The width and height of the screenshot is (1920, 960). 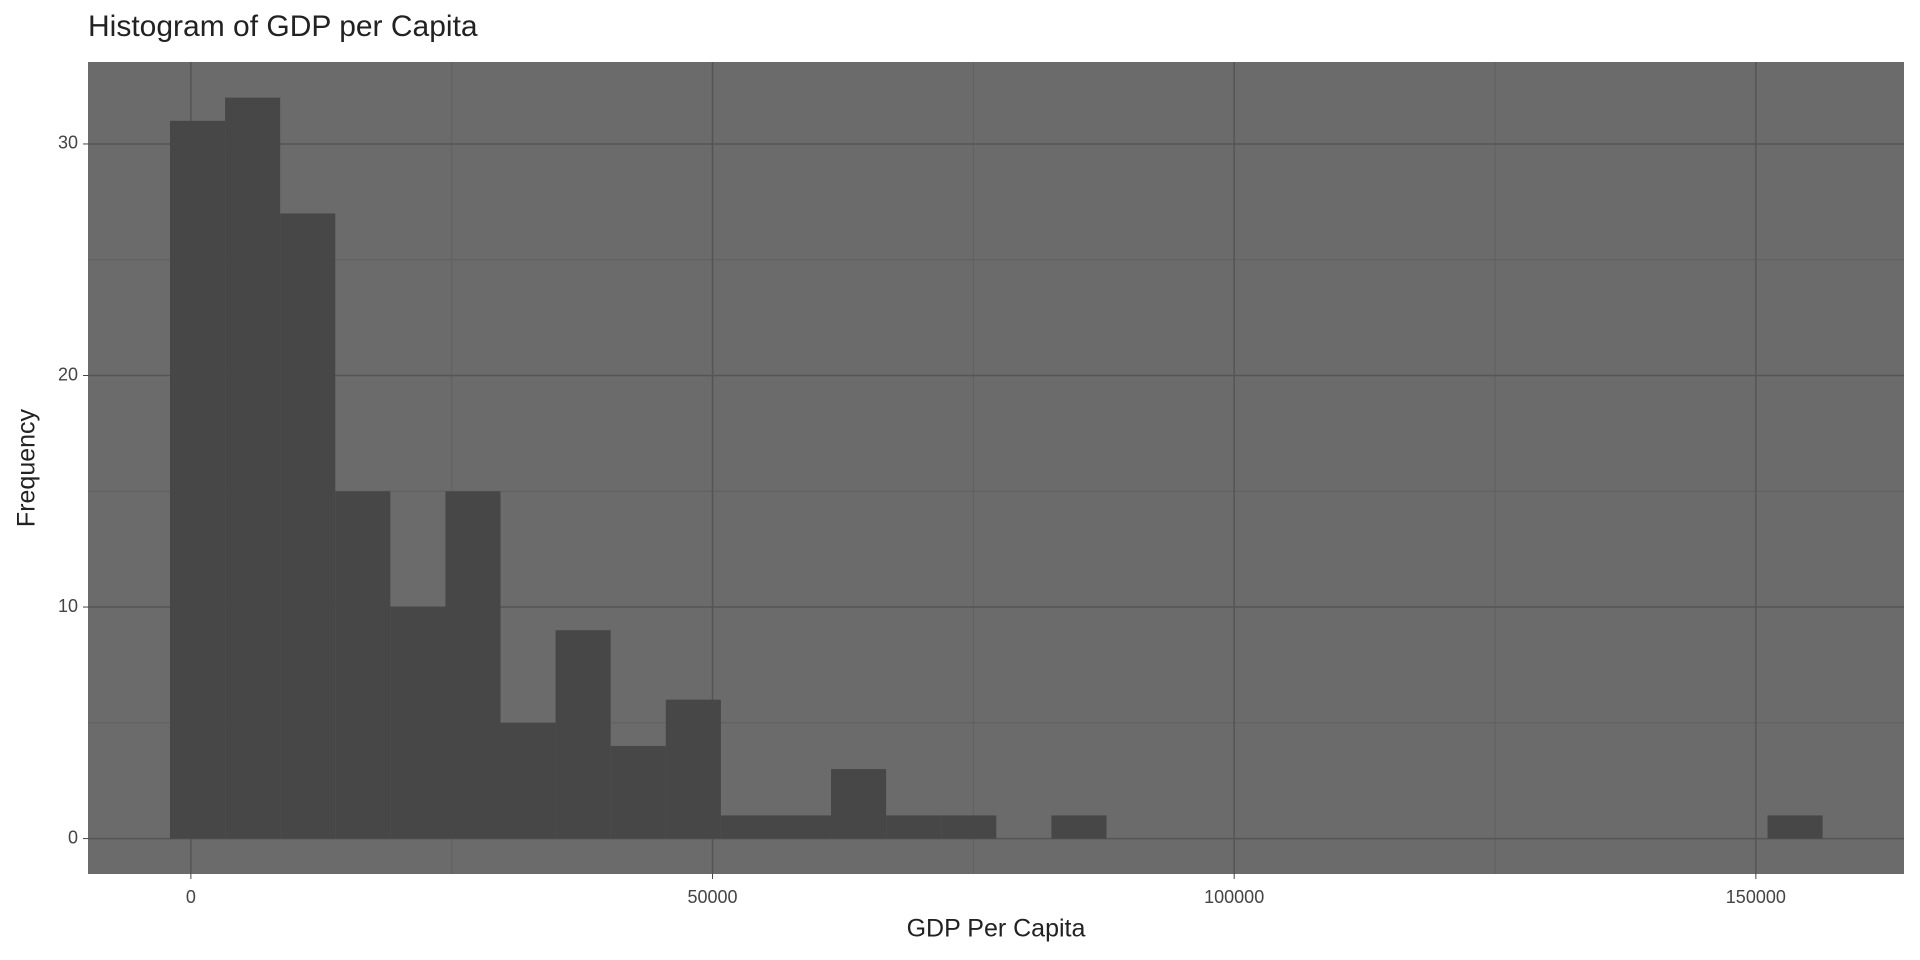 What do you see at coordinates (73, 837) in the screenshot?
I see `y-tick-label: 0` at bounding box center [73, 837].